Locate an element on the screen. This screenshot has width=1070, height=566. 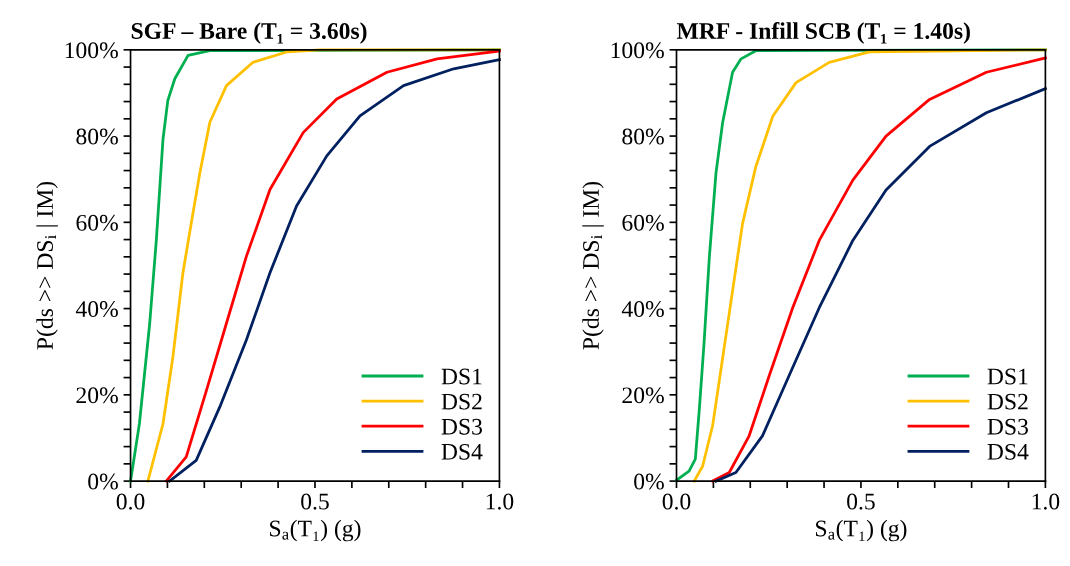
chart-title: SGF – Bare (T₁ = 3.60s) is located at coordinates (249, 33).